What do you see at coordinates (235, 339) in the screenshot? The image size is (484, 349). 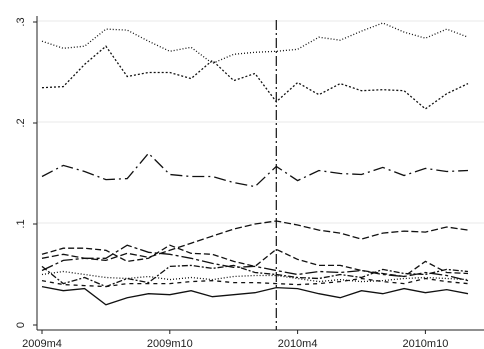 I see `x-ticks: 2009m4 2009m10 2010m4 2010m10` at bounding box center [235, 339].